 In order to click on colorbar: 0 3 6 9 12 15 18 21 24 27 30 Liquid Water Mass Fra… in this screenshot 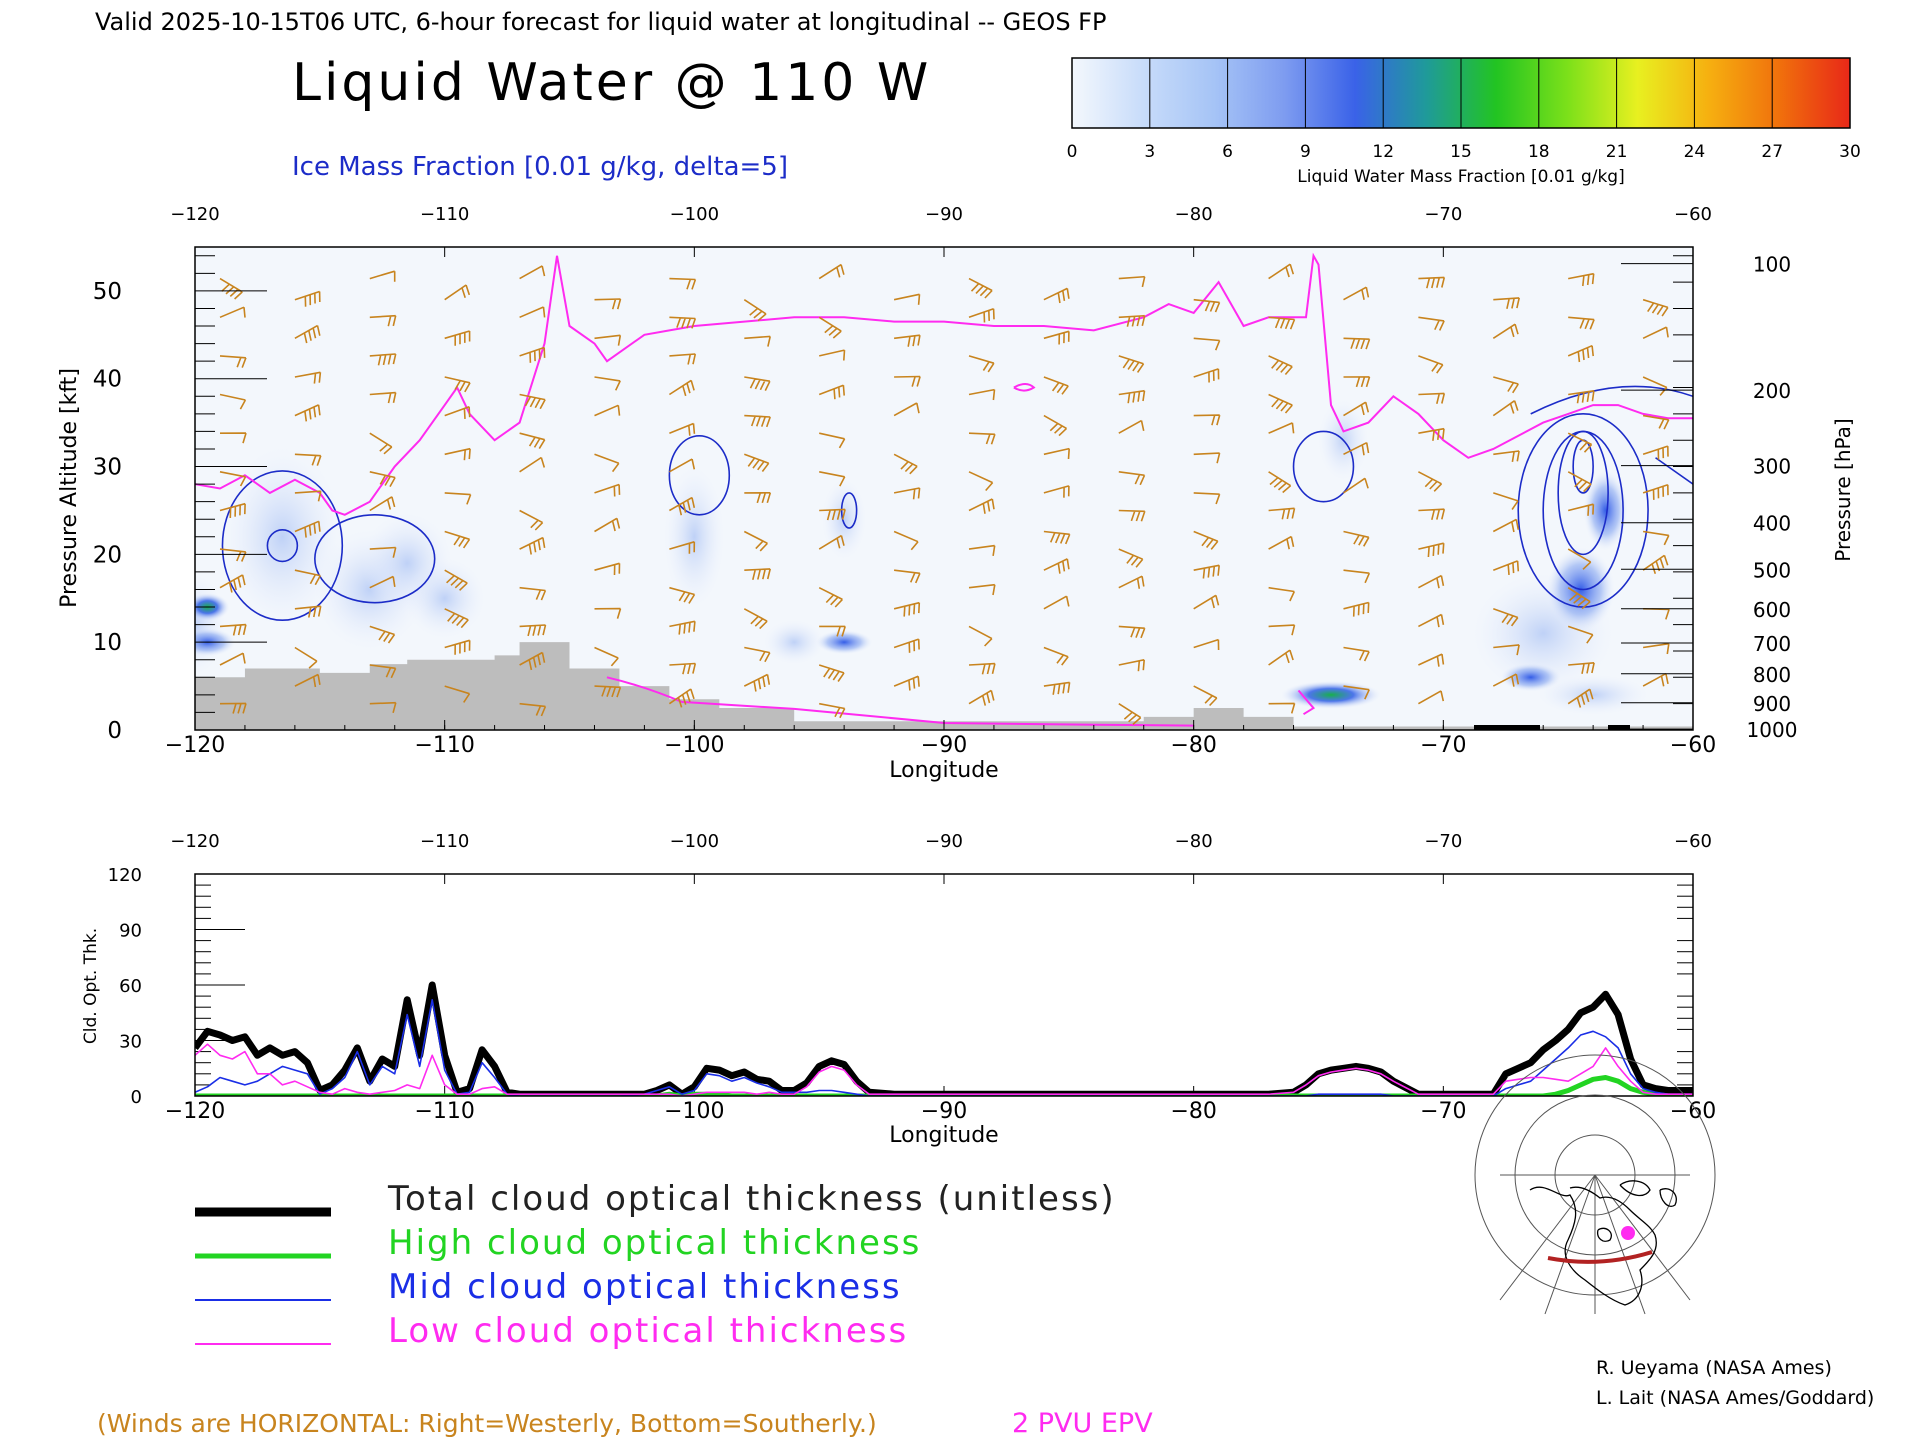, I will do `click(1464, 122)`.